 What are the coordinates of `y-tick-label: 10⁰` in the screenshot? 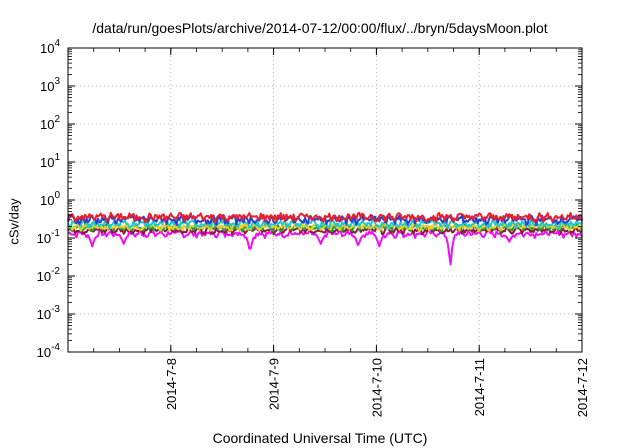 It's located at (50, 199).